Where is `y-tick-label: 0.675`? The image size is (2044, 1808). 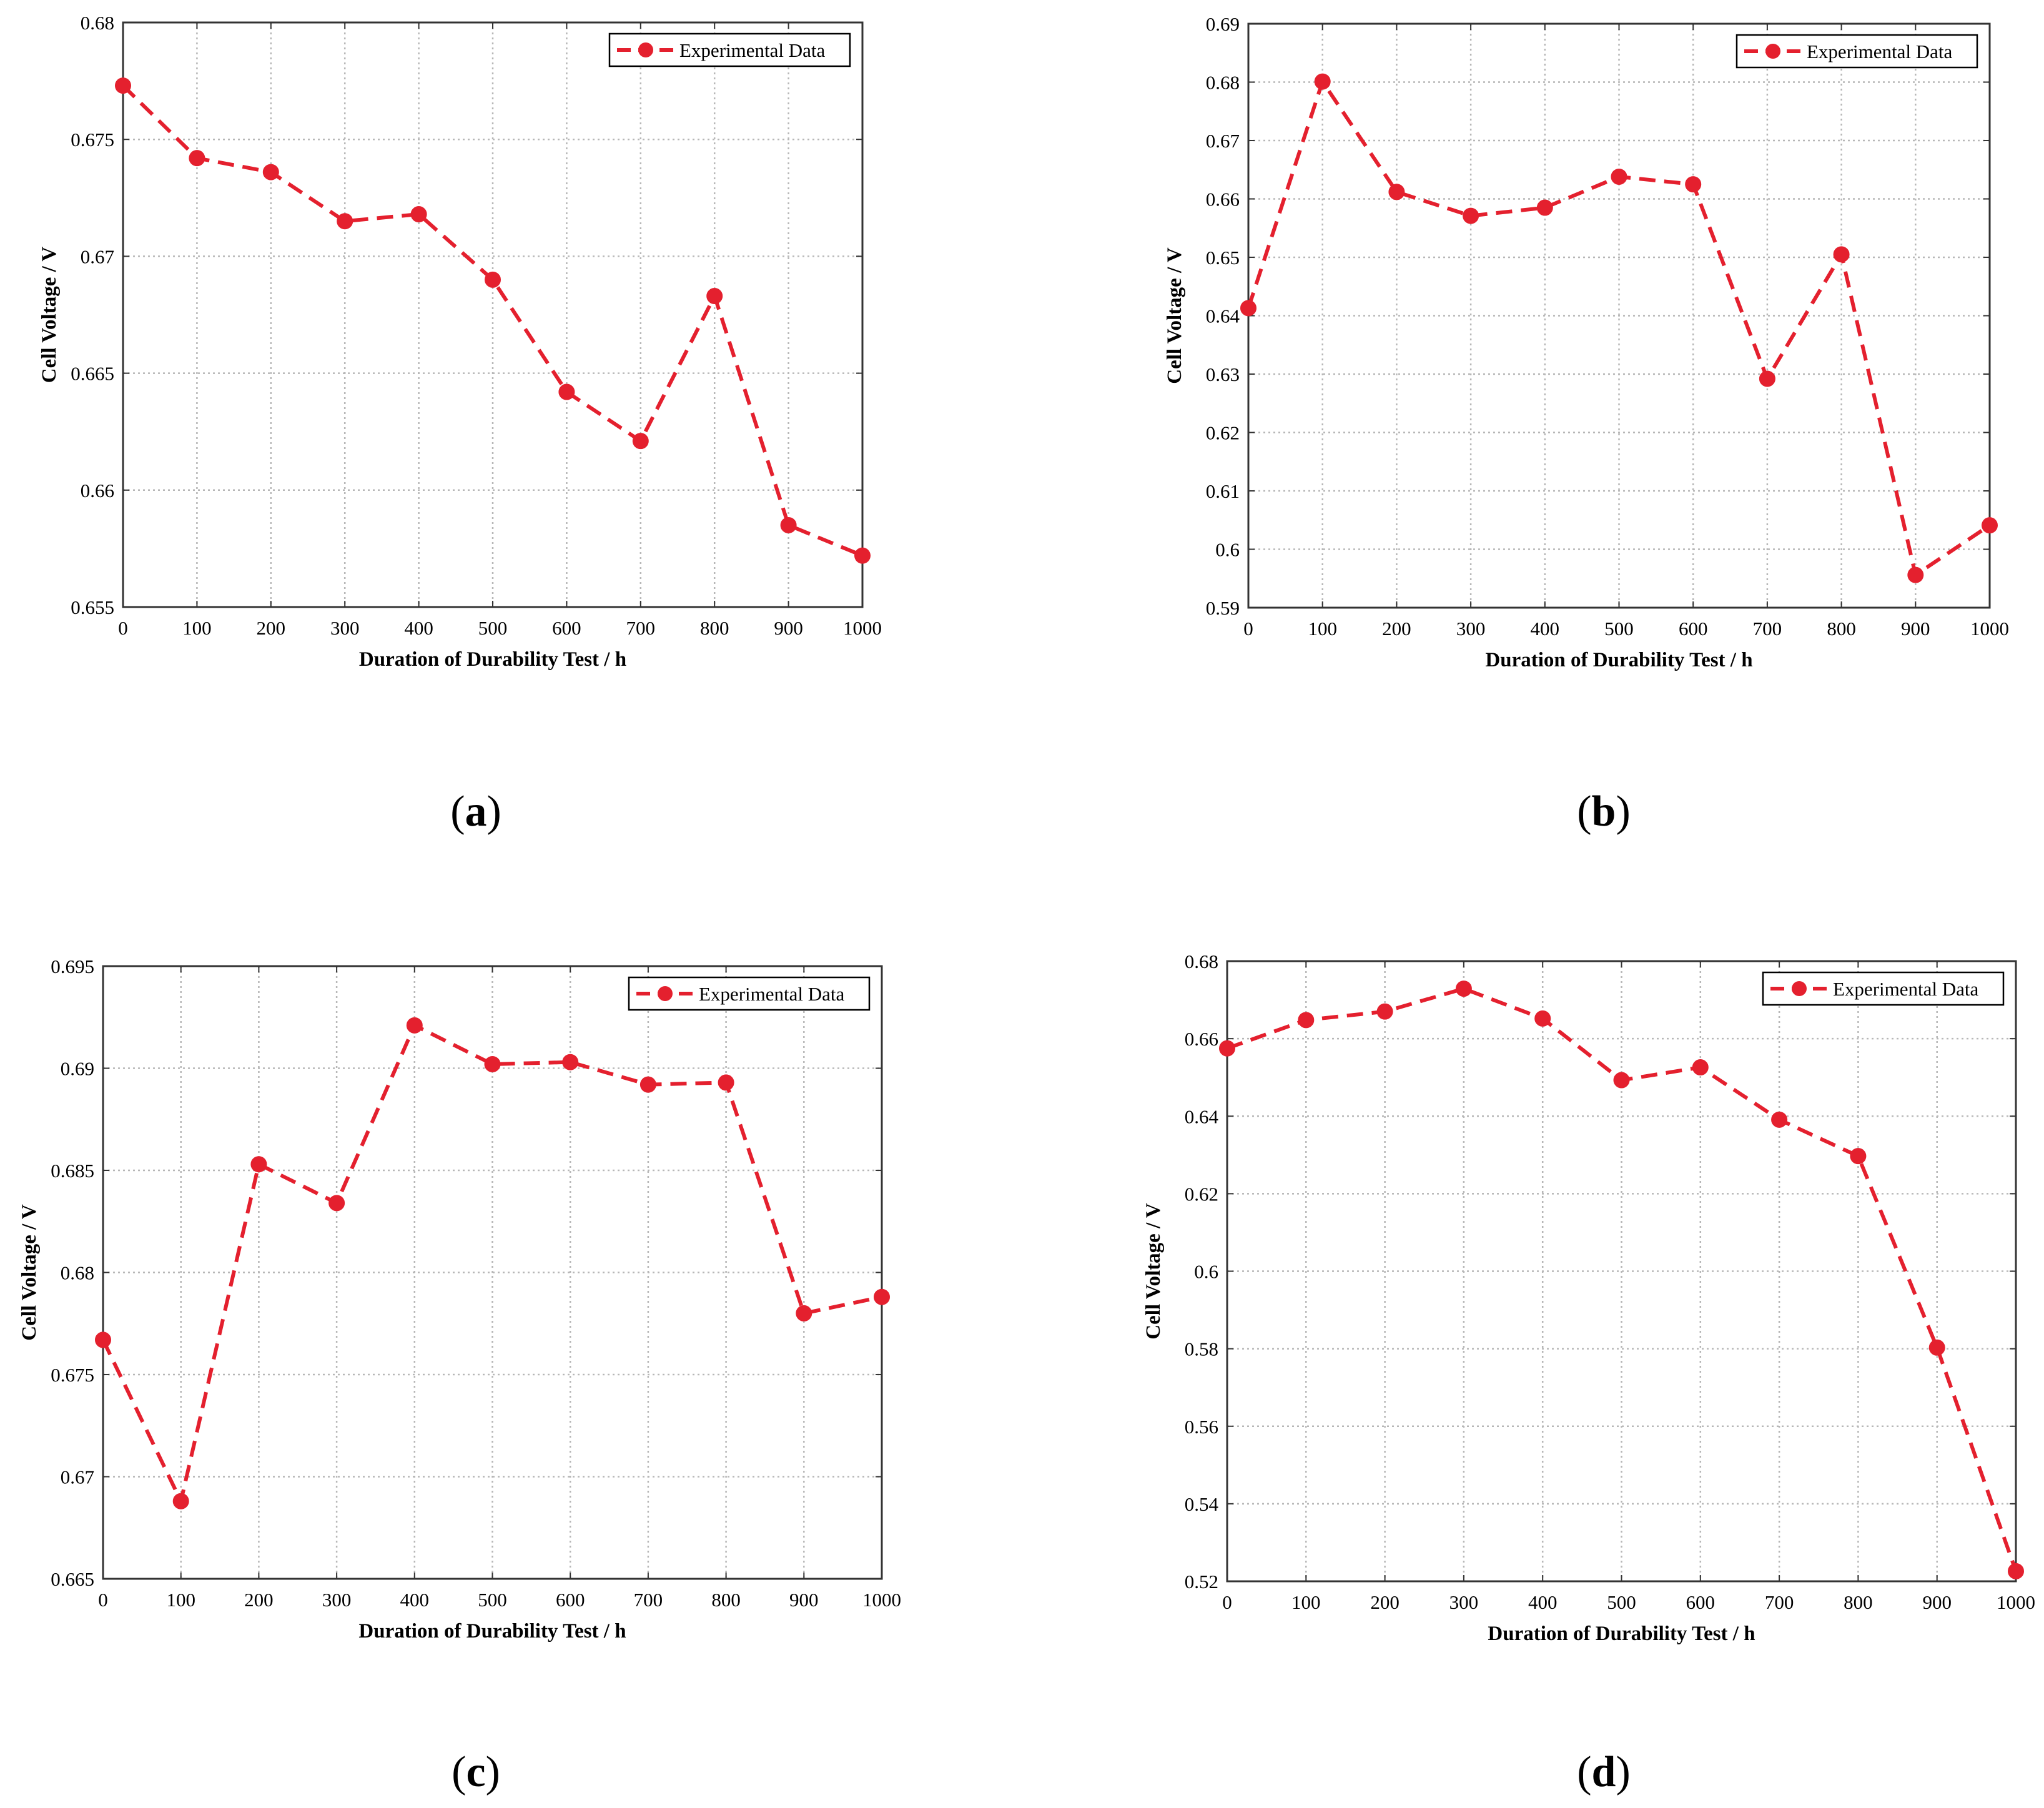
y-tick-label: 0.675 is located at coordinates (92, 140).